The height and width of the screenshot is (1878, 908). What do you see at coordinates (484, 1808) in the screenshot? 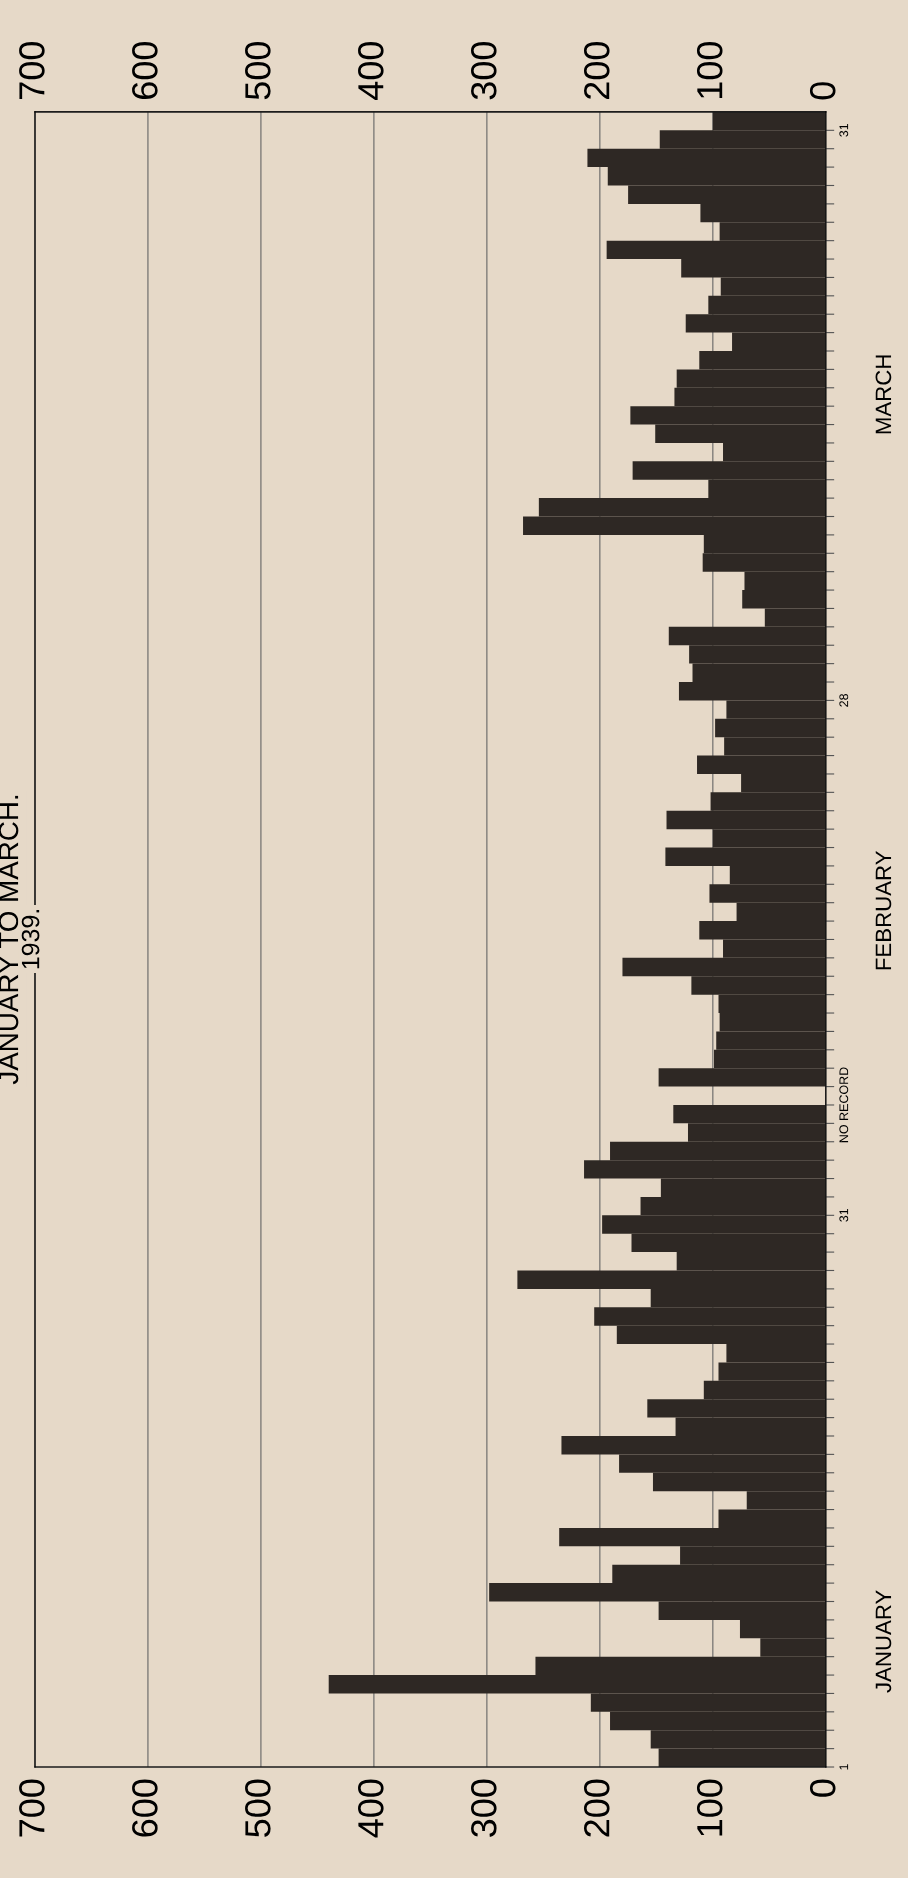
I see `x-tick-label: 300` at bounding box center [484, 1808].